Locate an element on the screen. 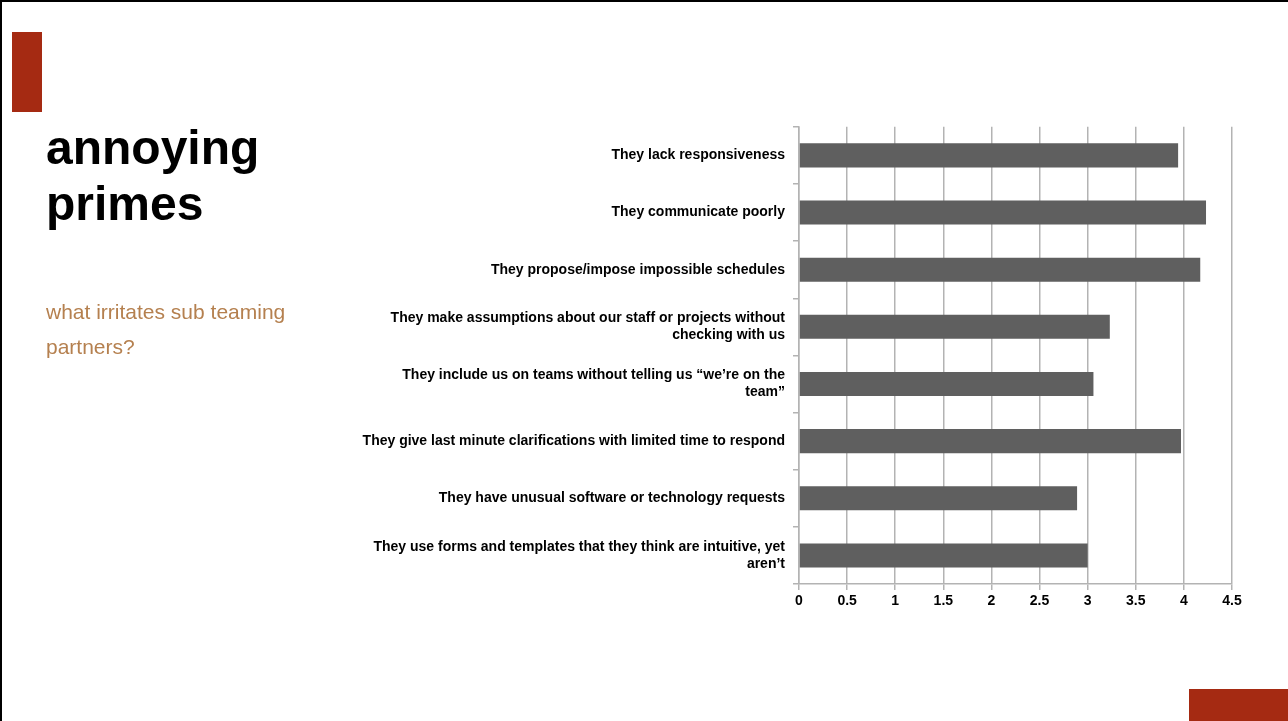 The image size is (1288, 721). y-tick-label: They communicate poorly is located at coordinates (698, 211).